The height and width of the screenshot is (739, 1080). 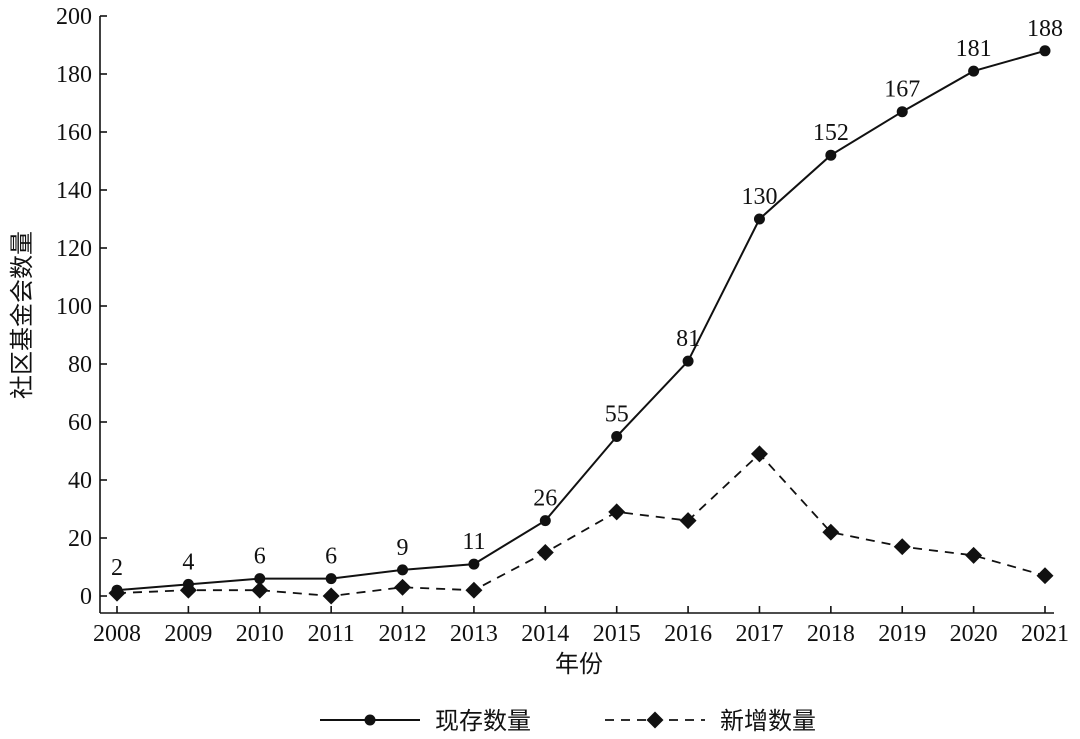 I want to click on data-label: 26, so click(x=545, y=499).